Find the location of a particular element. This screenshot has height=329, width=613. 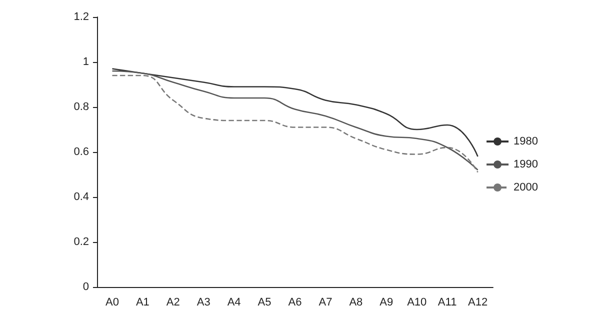

x-tick-label: A4 is located at coordinates (234, 302).